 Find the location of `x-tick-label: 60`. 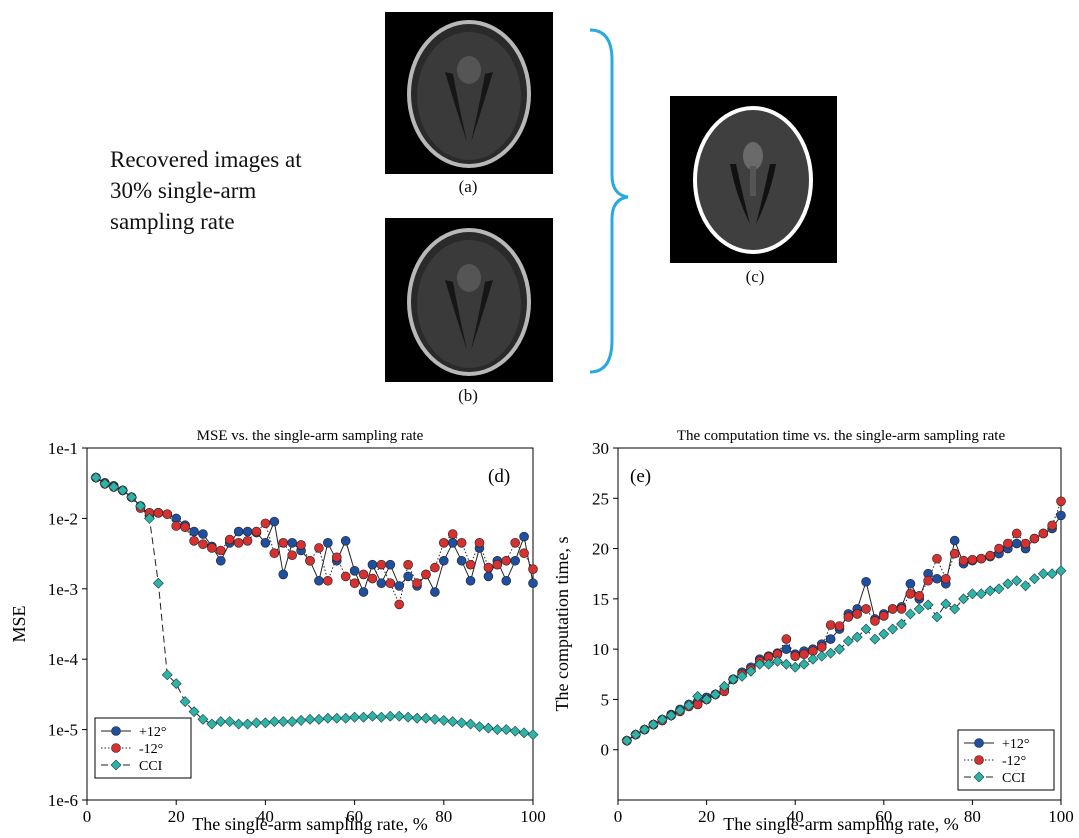

x-tick-label: 60 is located at coordinates (883, 816).